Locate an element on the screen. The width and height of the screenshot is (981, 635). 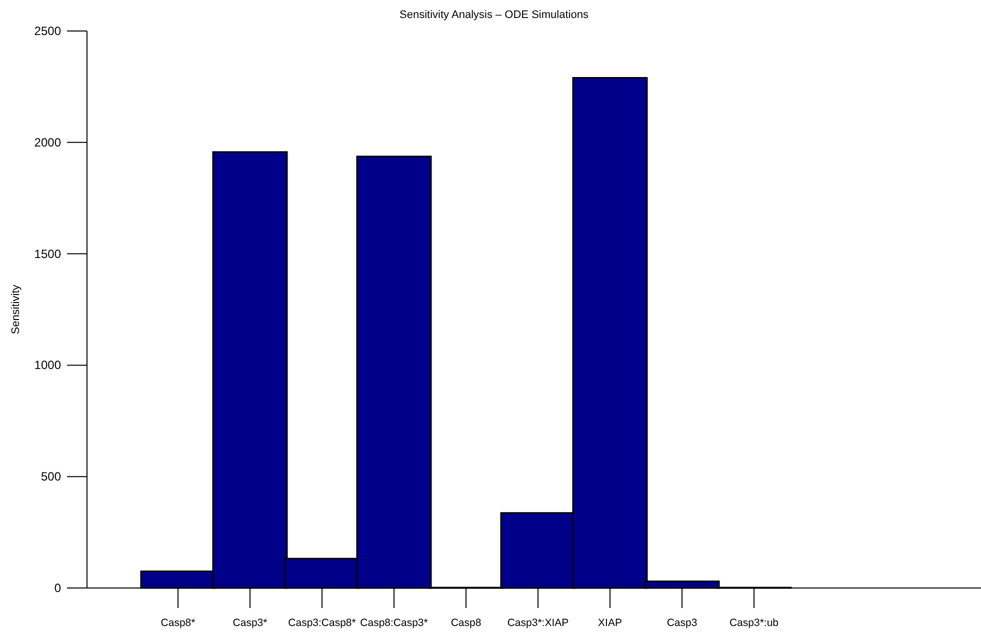
y-tick-label: 500 is located at coordinates (51, 477).